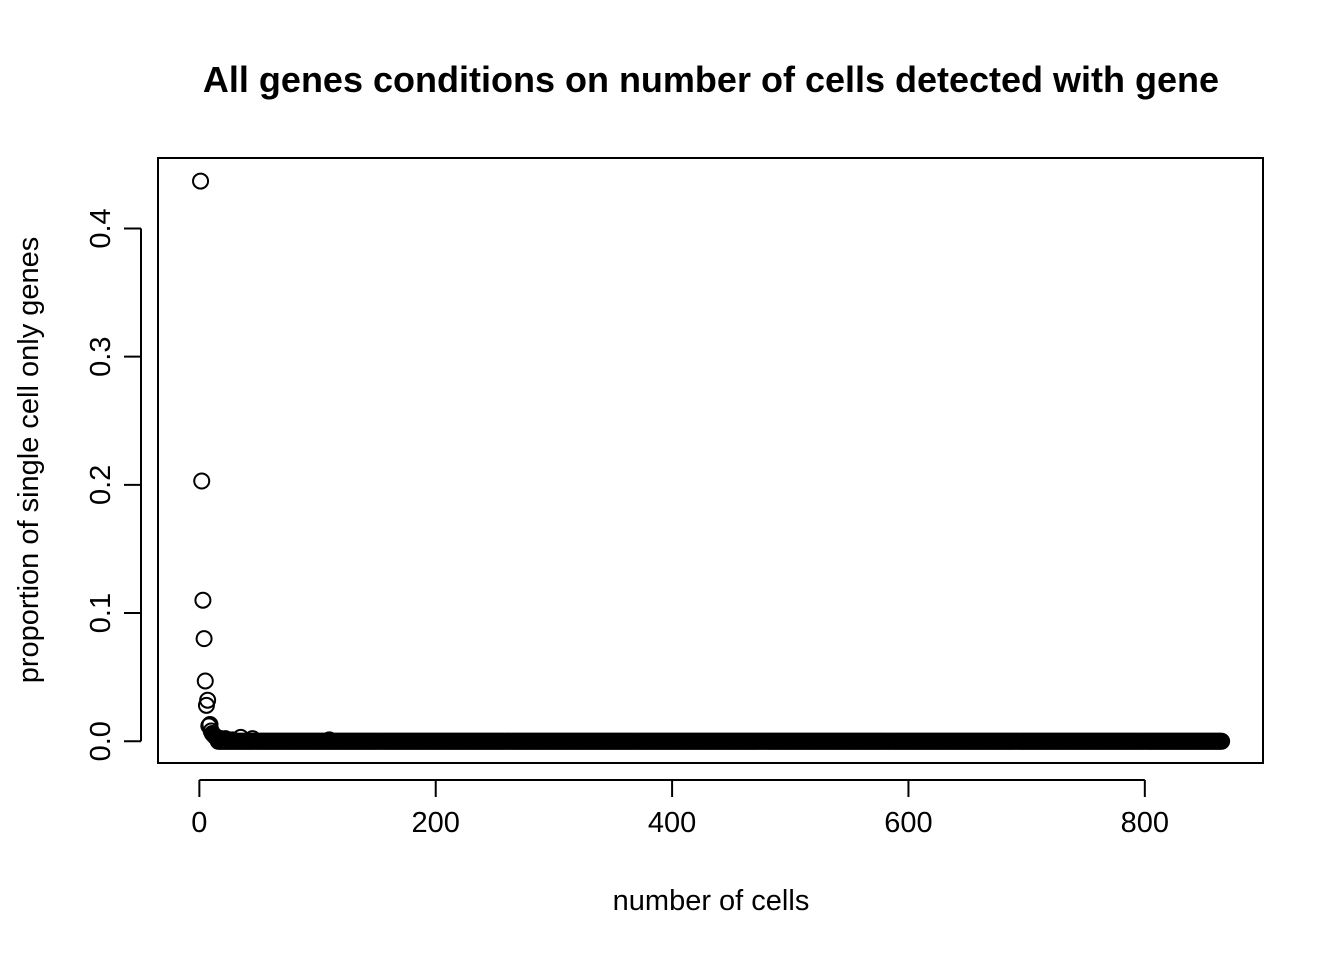  Describe the element at coordinates (908, 823) in the screenshot. I see `x-tick-label: 600` at that location.